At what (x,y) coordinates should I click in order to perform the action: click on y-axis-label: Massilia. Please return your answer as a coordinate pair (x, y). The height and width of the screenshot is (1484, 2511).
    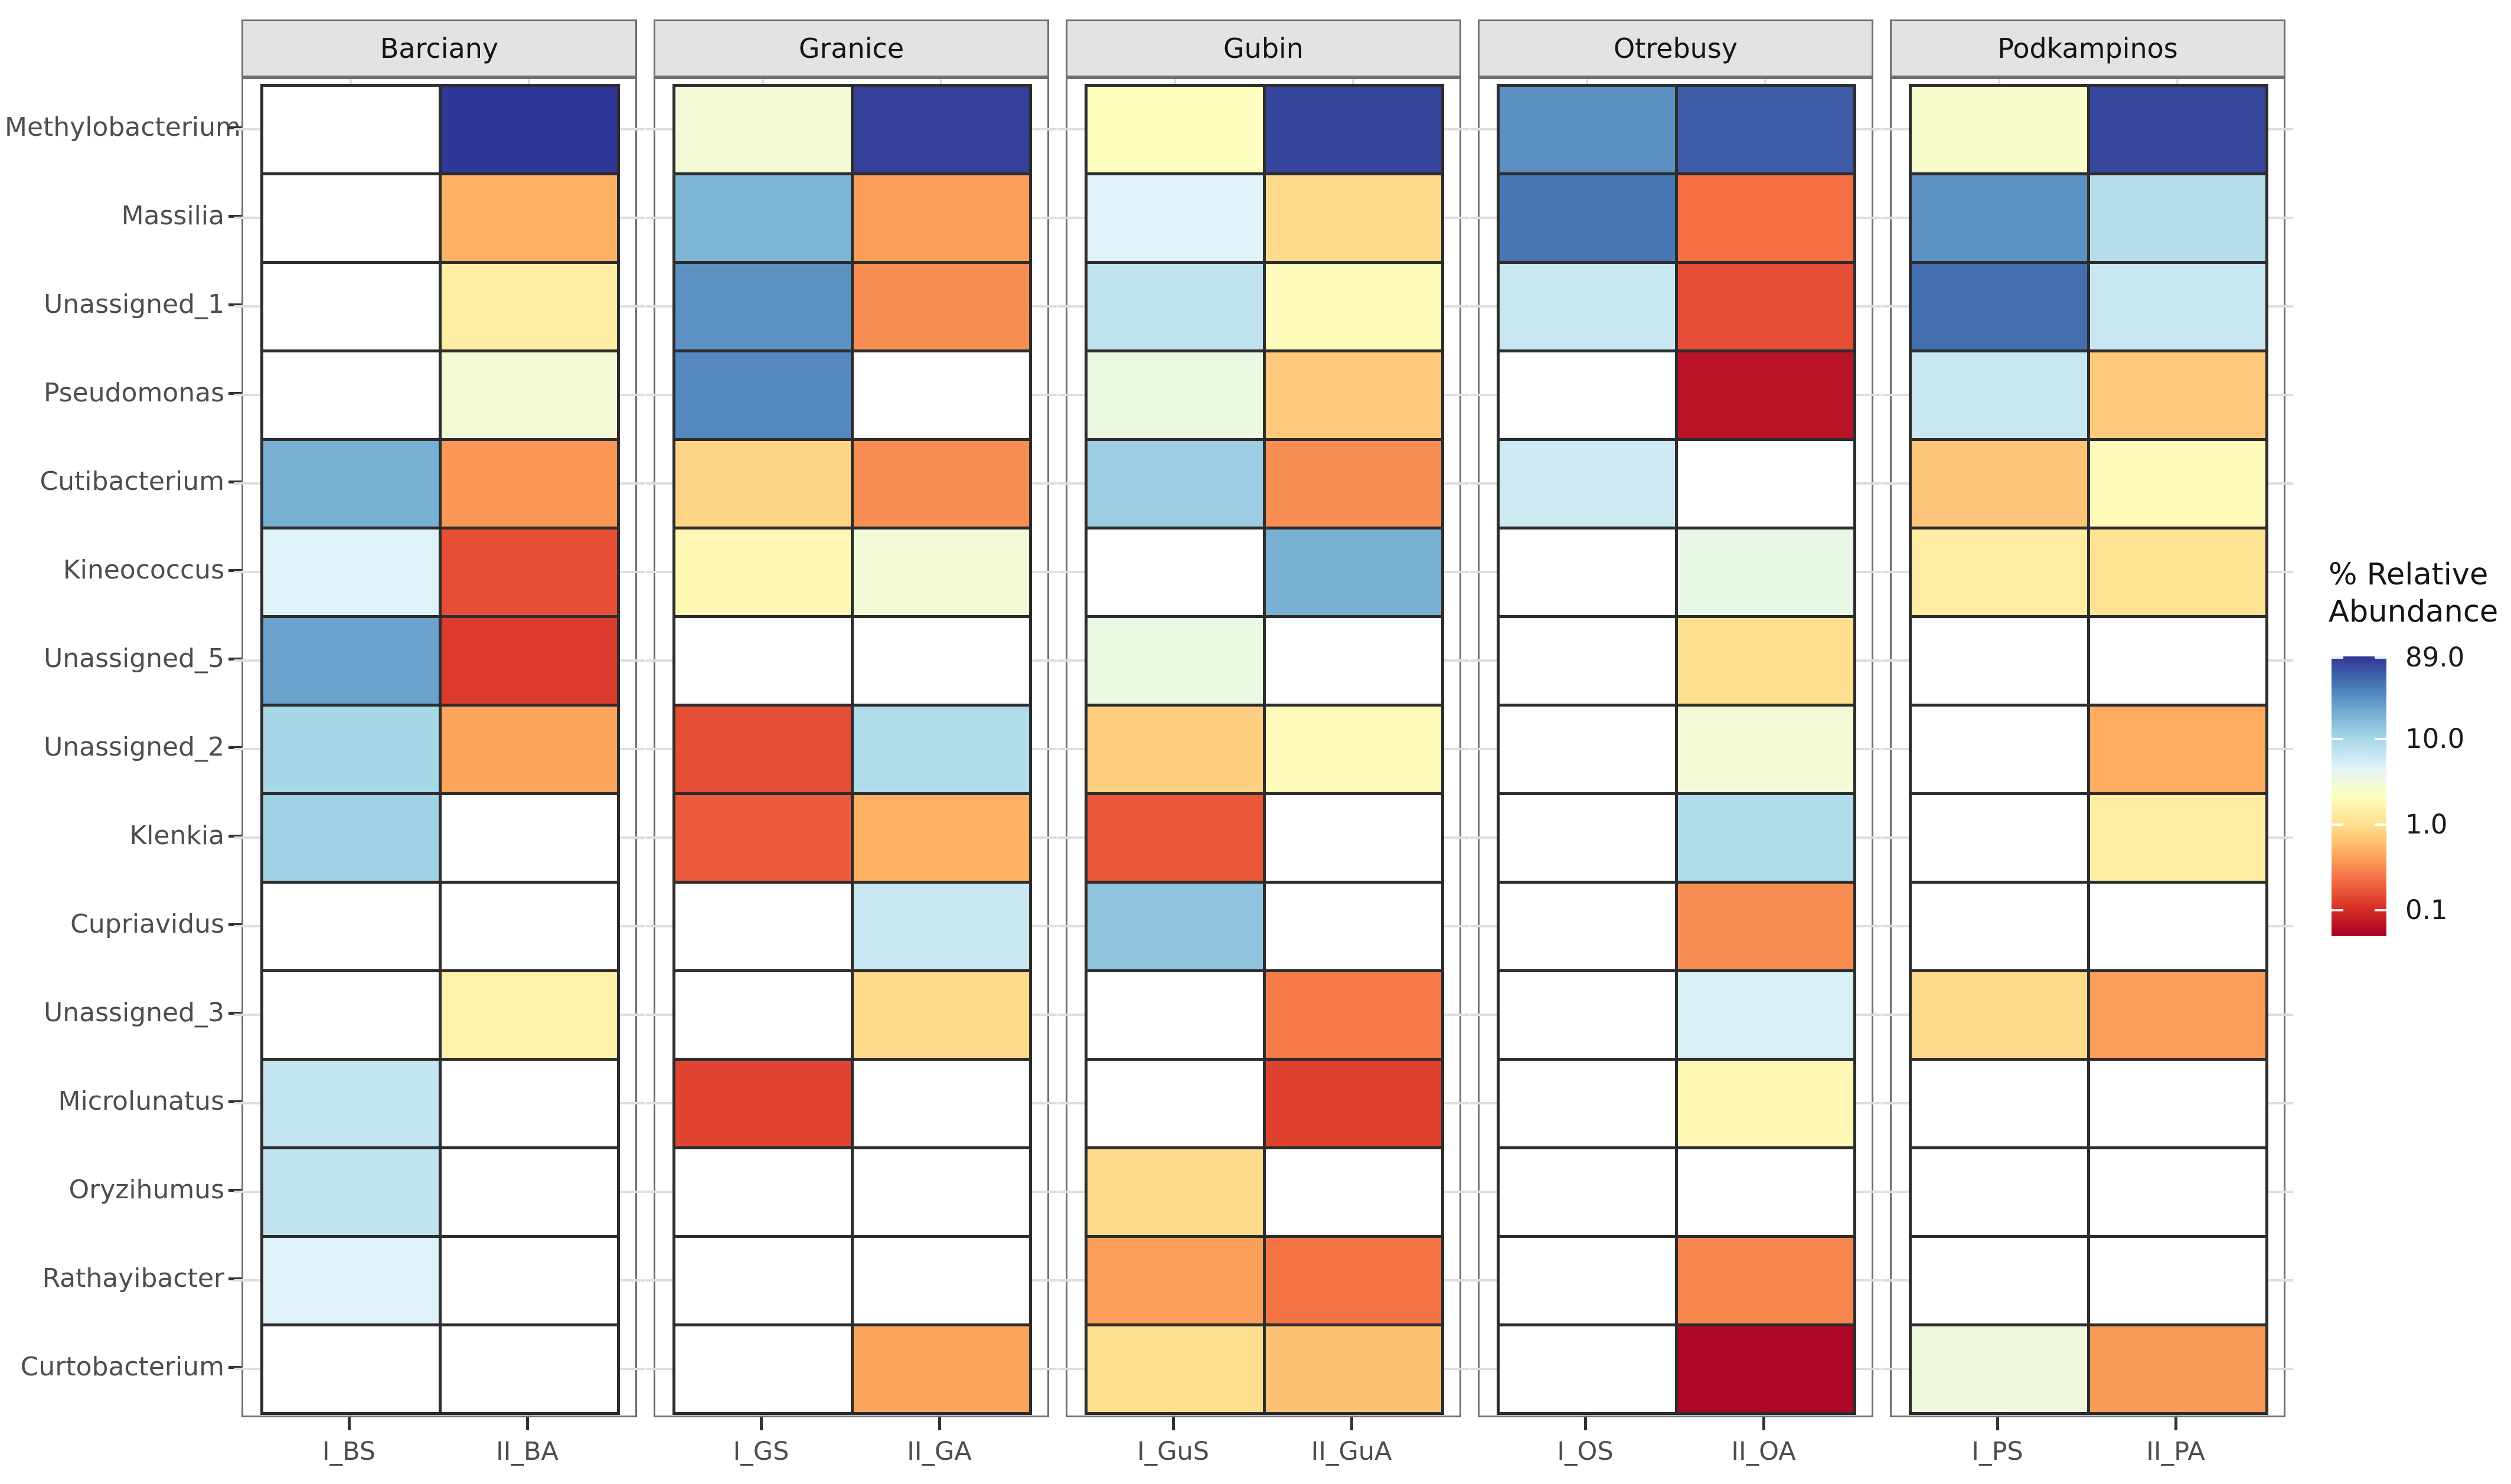
    Looking at the image, I should click on (172, 216).